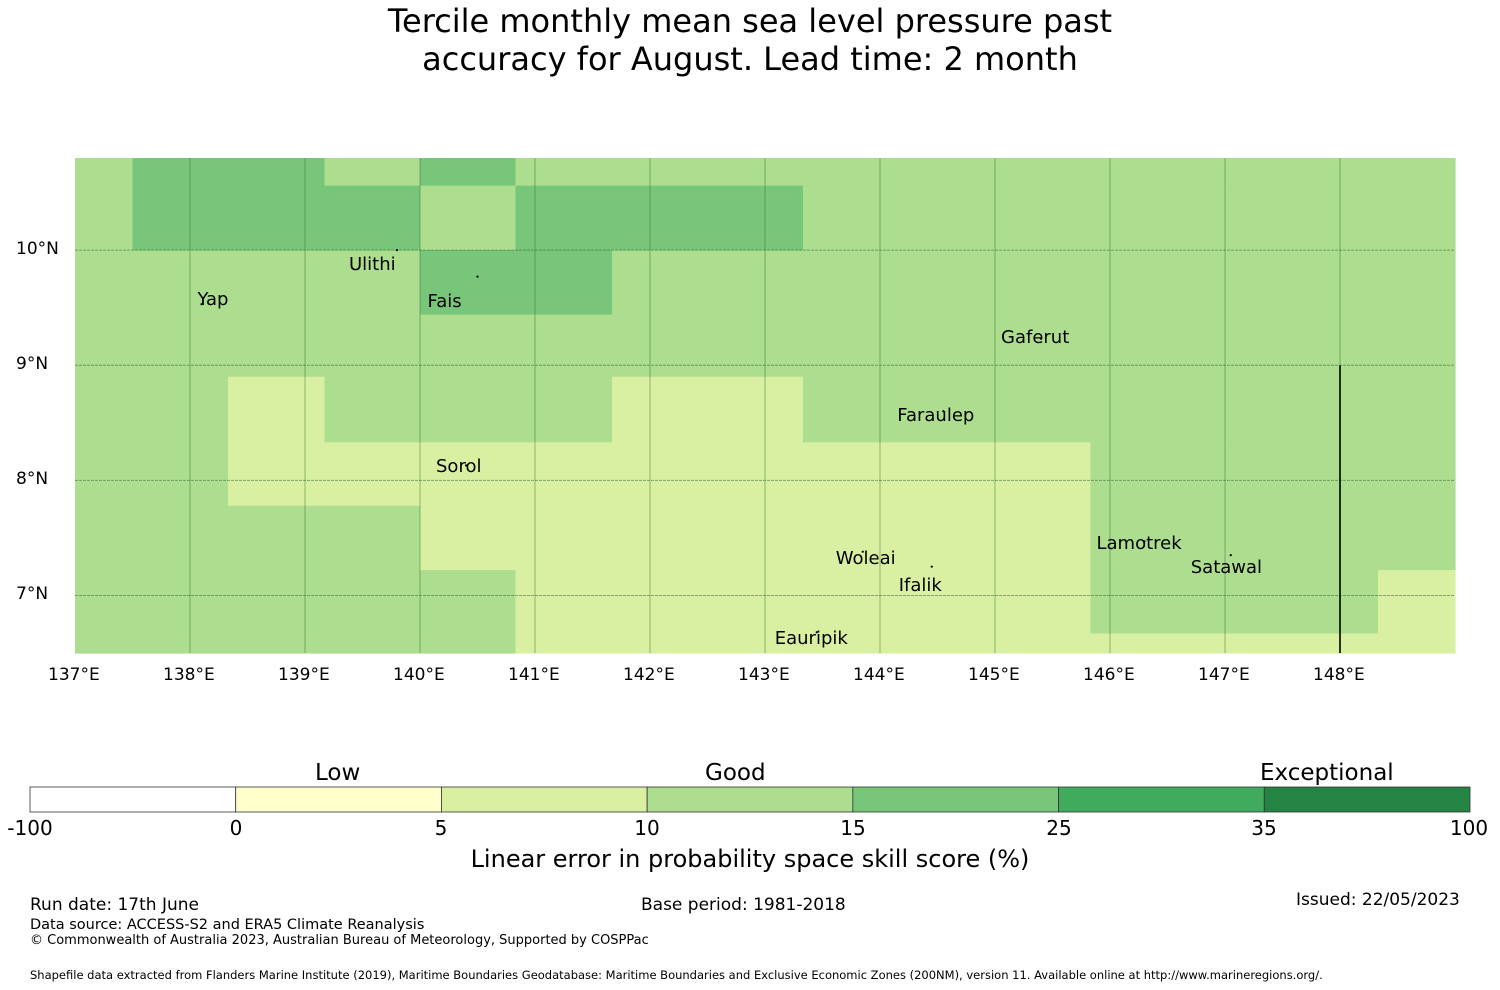 The image size is (1500, 990). What do you see at coordinates (213, 300) in the screenshot?
I see `place-label: Yap` at bounding box center [213, 300].